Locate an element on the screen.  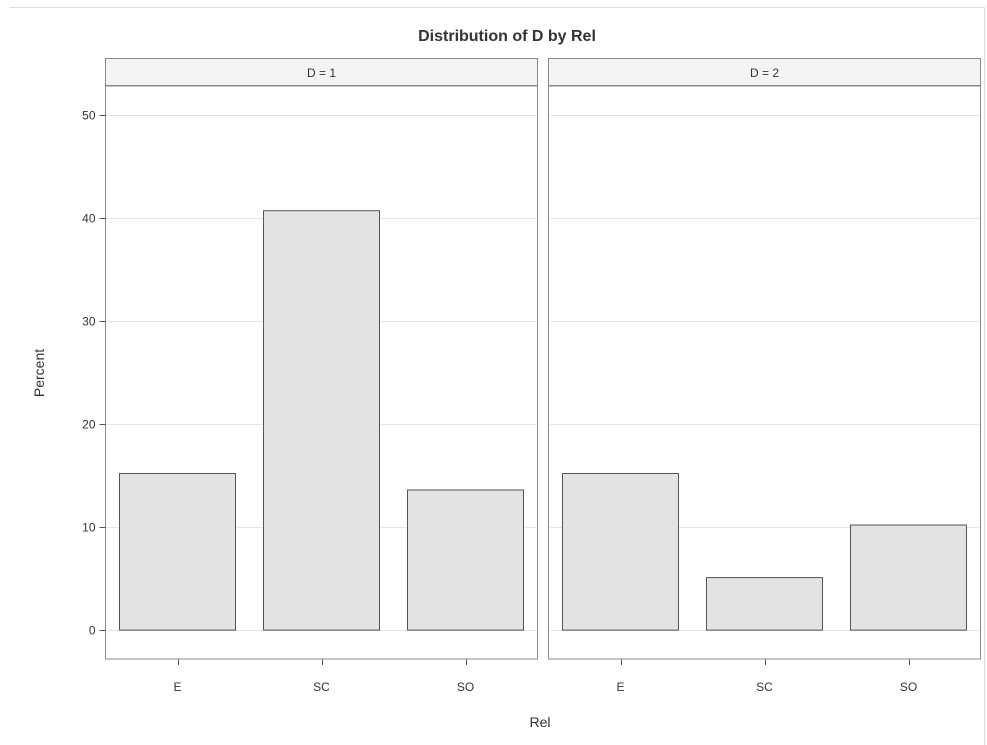
y-tick-label-50: 50 is located at coordinates (89, 116).